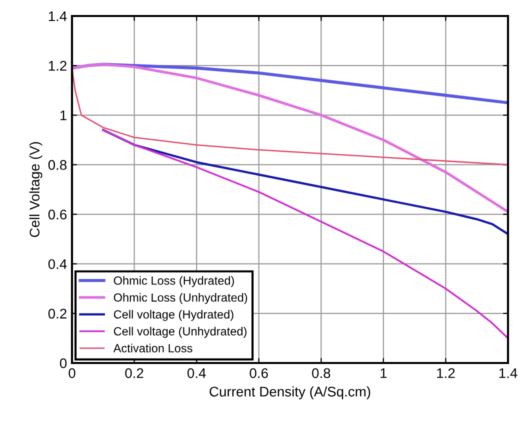 This screenshot has width=526, height=422. I want to click on legend-label: Cell voltage (Hydrated), so click(174, 315).